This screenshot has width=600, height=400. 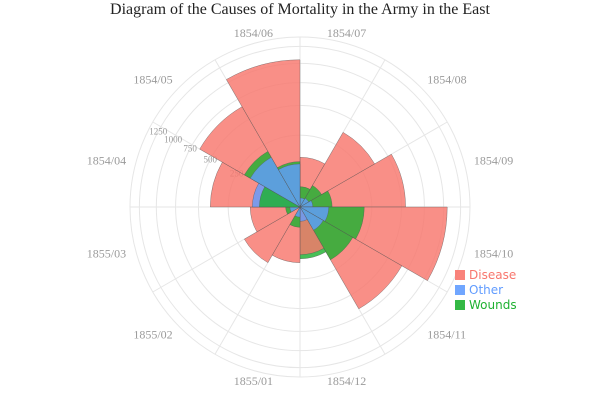 What do you see at coordinates (493, 160) in the screenshot?
I see `angle-label: 1854/09` at bounding box center [493, 160].